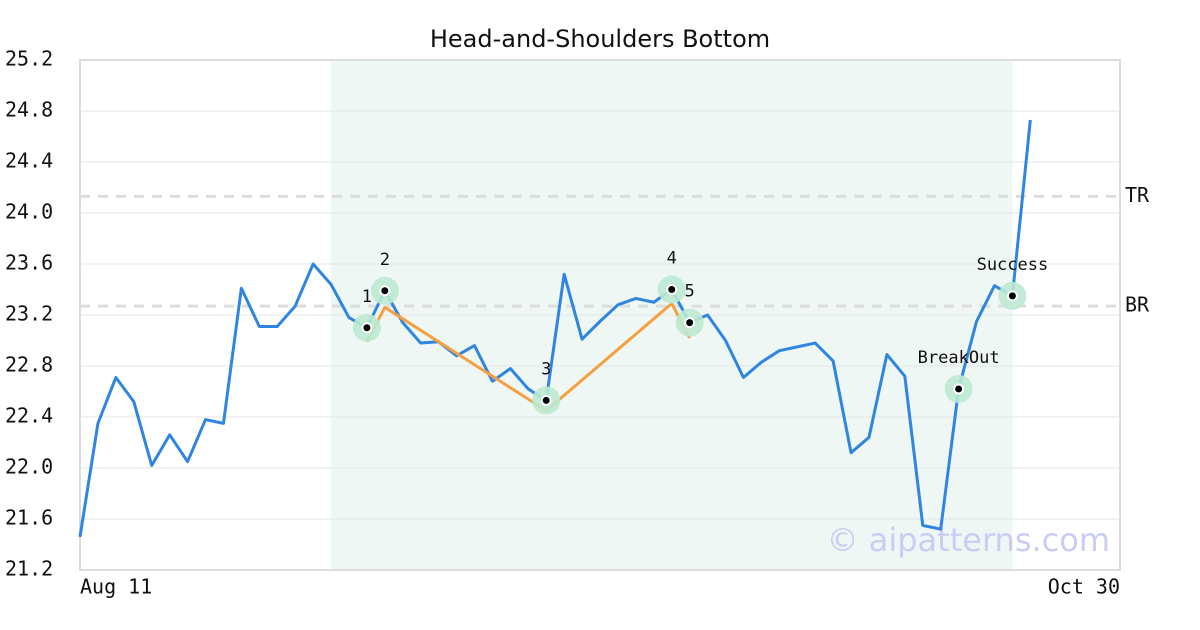 The height and width of the screenshot is (630, 1200). What do you see at coordinates (959, 358) in the screenshot?
I see `point-label: BreakOut` at bounding box center [959, 358].